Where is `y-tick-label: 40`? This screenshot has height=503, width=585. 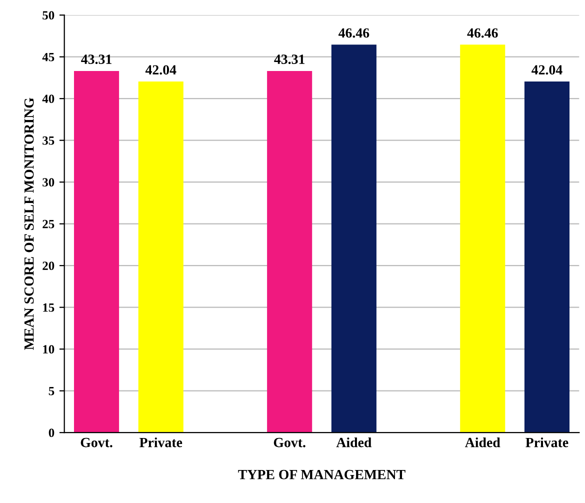 y-tick-label: 40 is located at coordinates (48, 99).